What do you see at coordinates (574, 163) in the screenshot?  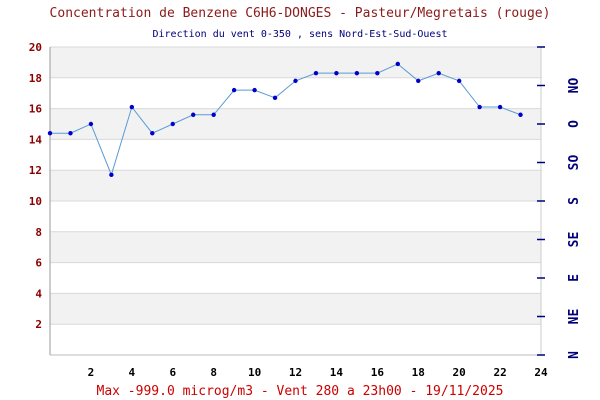 I see `wind-direction-label: SO` at bounding box center [574, 163].